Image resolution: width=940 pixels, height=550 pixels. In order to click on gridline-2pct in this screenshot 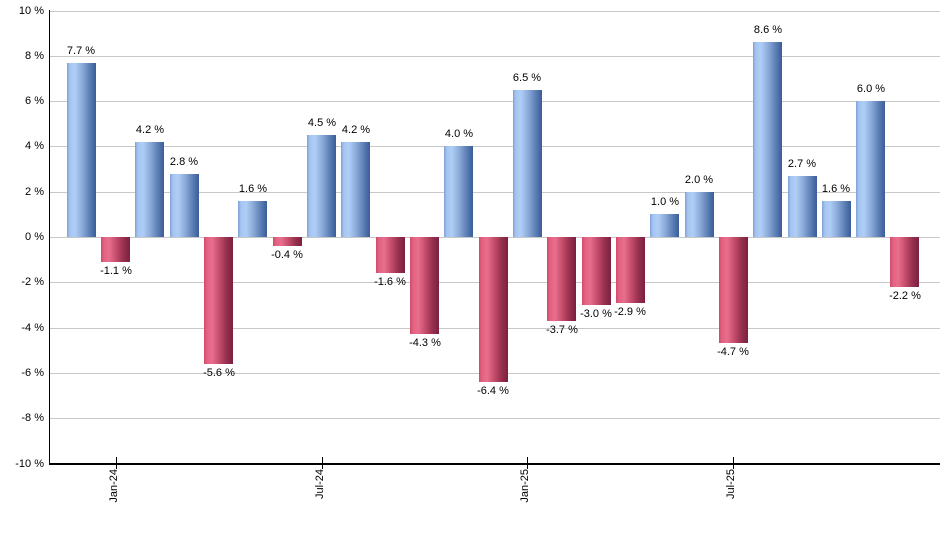, I will do `click(494, 192)`.